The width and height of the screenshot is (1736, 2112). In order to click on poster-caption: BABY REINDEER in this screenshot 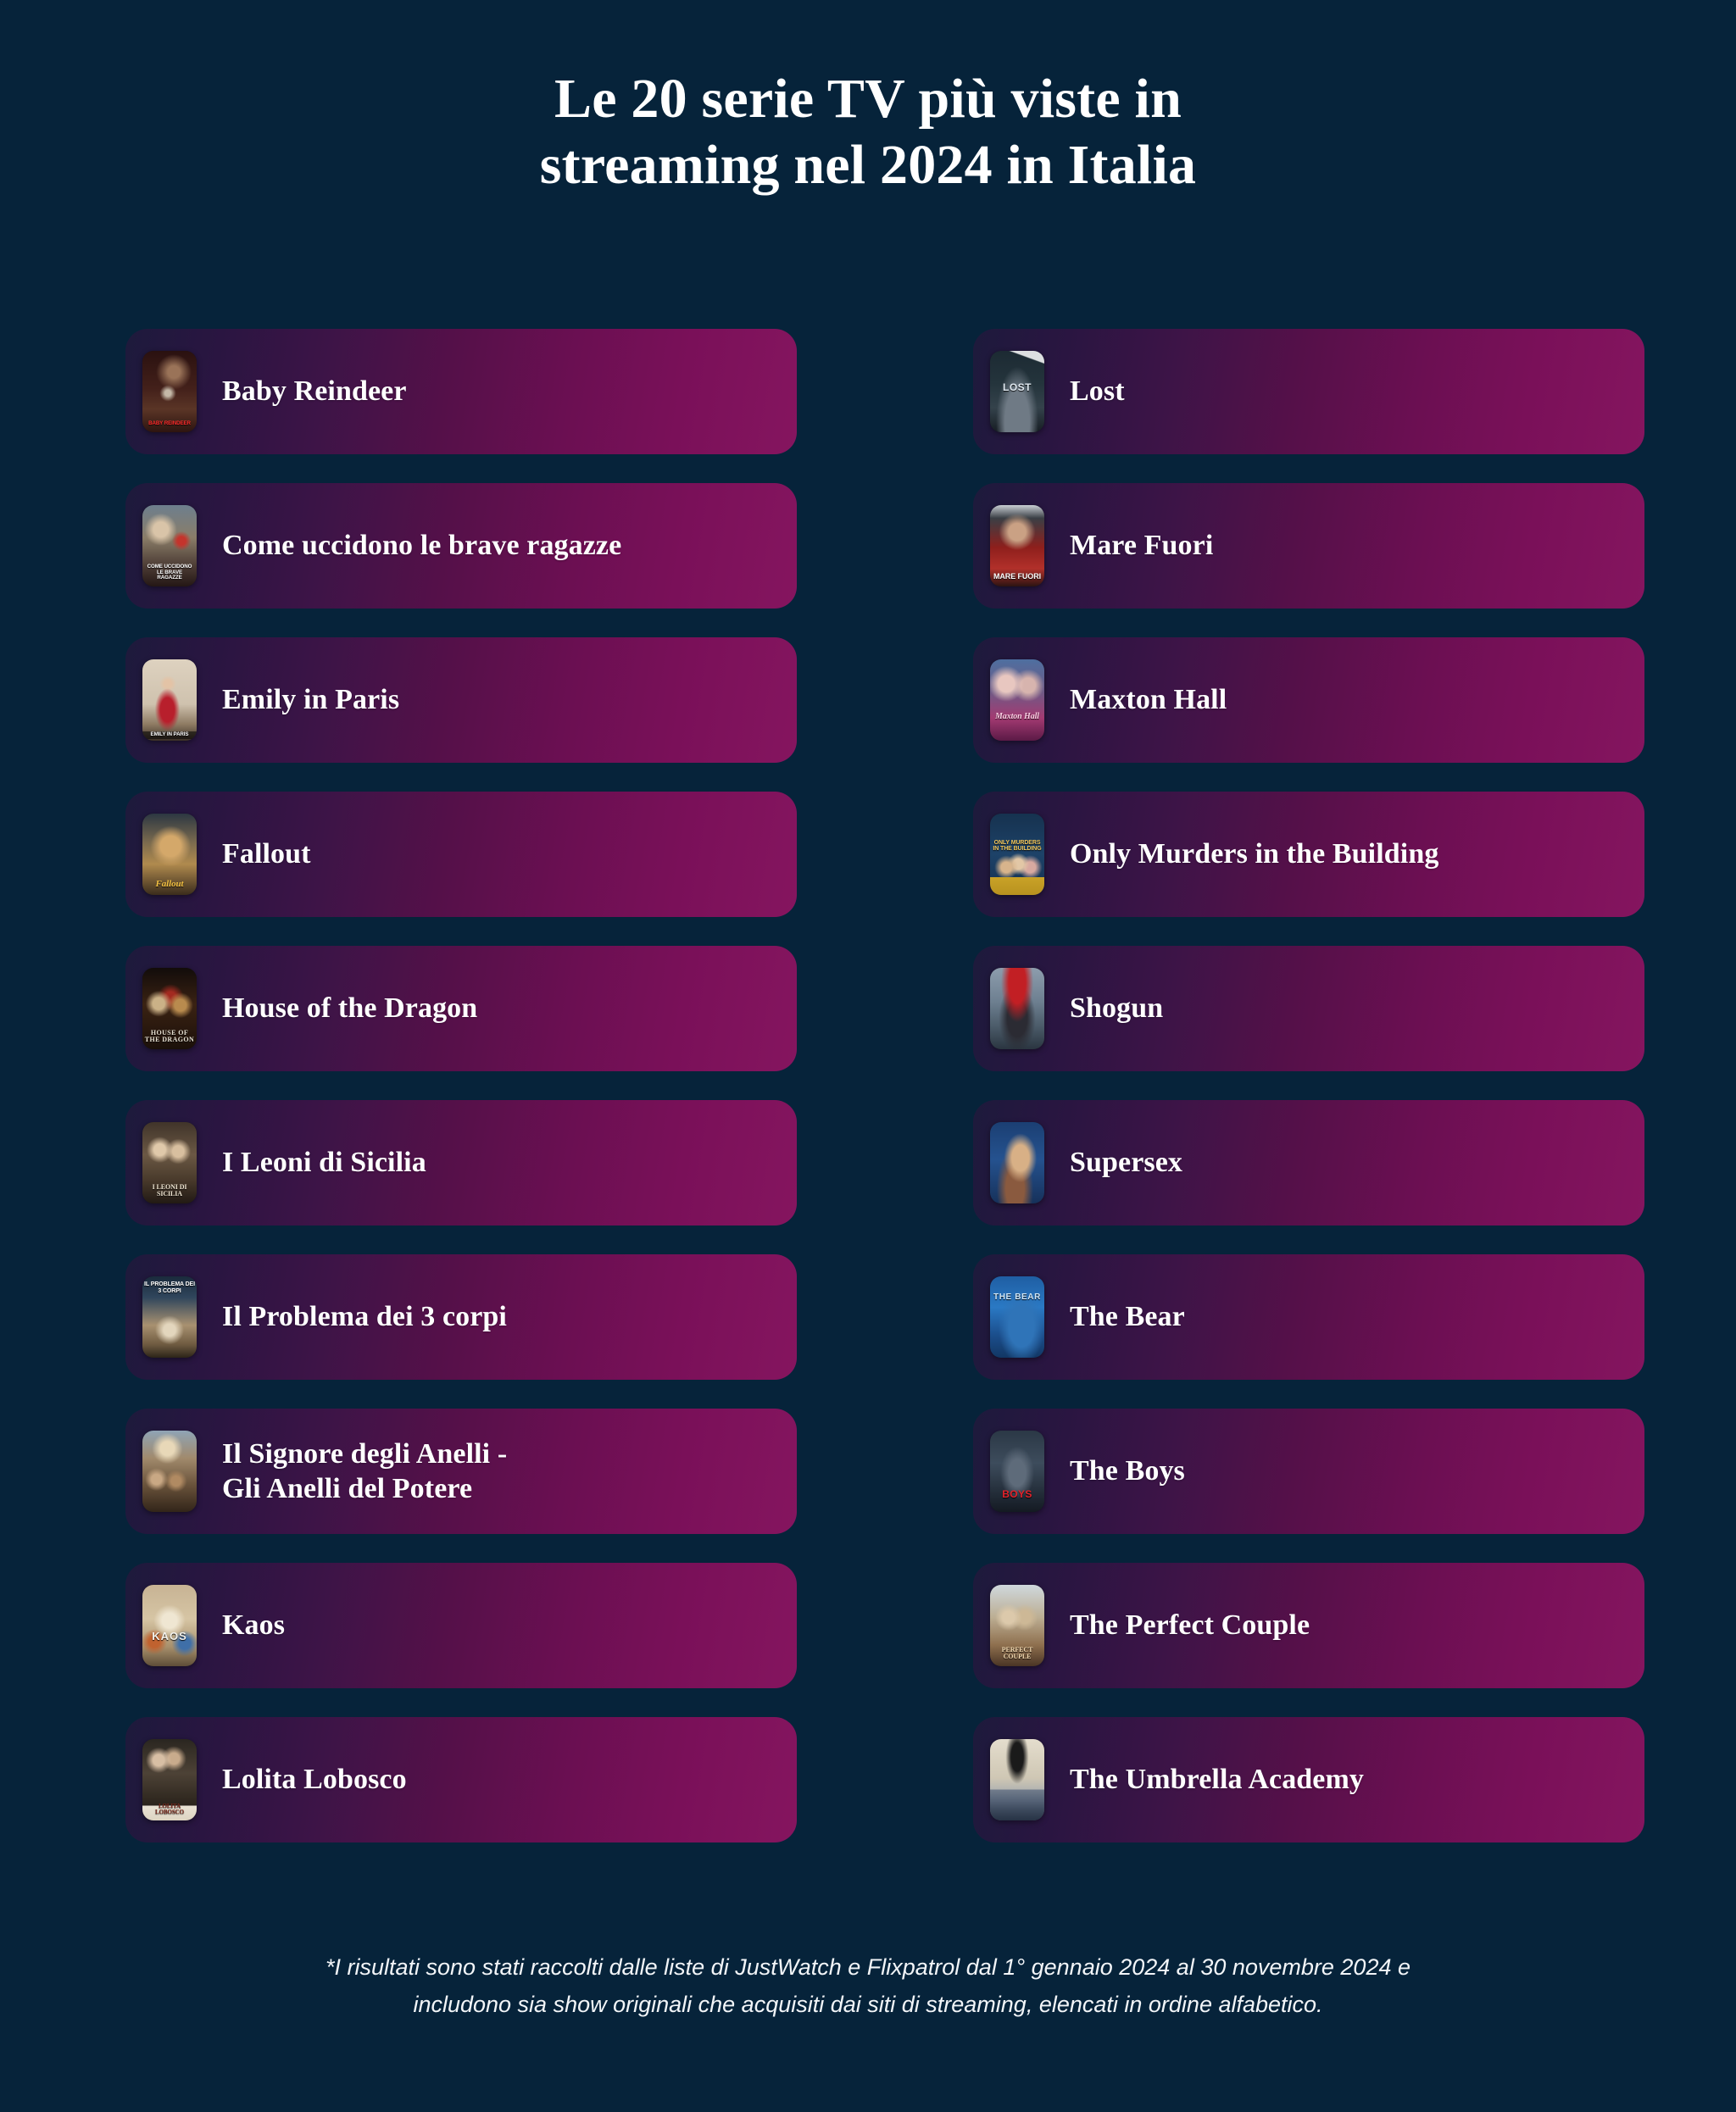, I will do `click(169, 423)`.